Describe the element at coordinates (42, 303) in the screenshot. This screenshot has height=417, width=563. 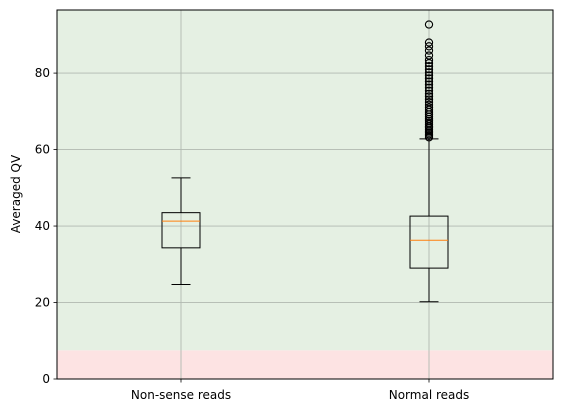
I see `y-tick-label: 20` at that location.